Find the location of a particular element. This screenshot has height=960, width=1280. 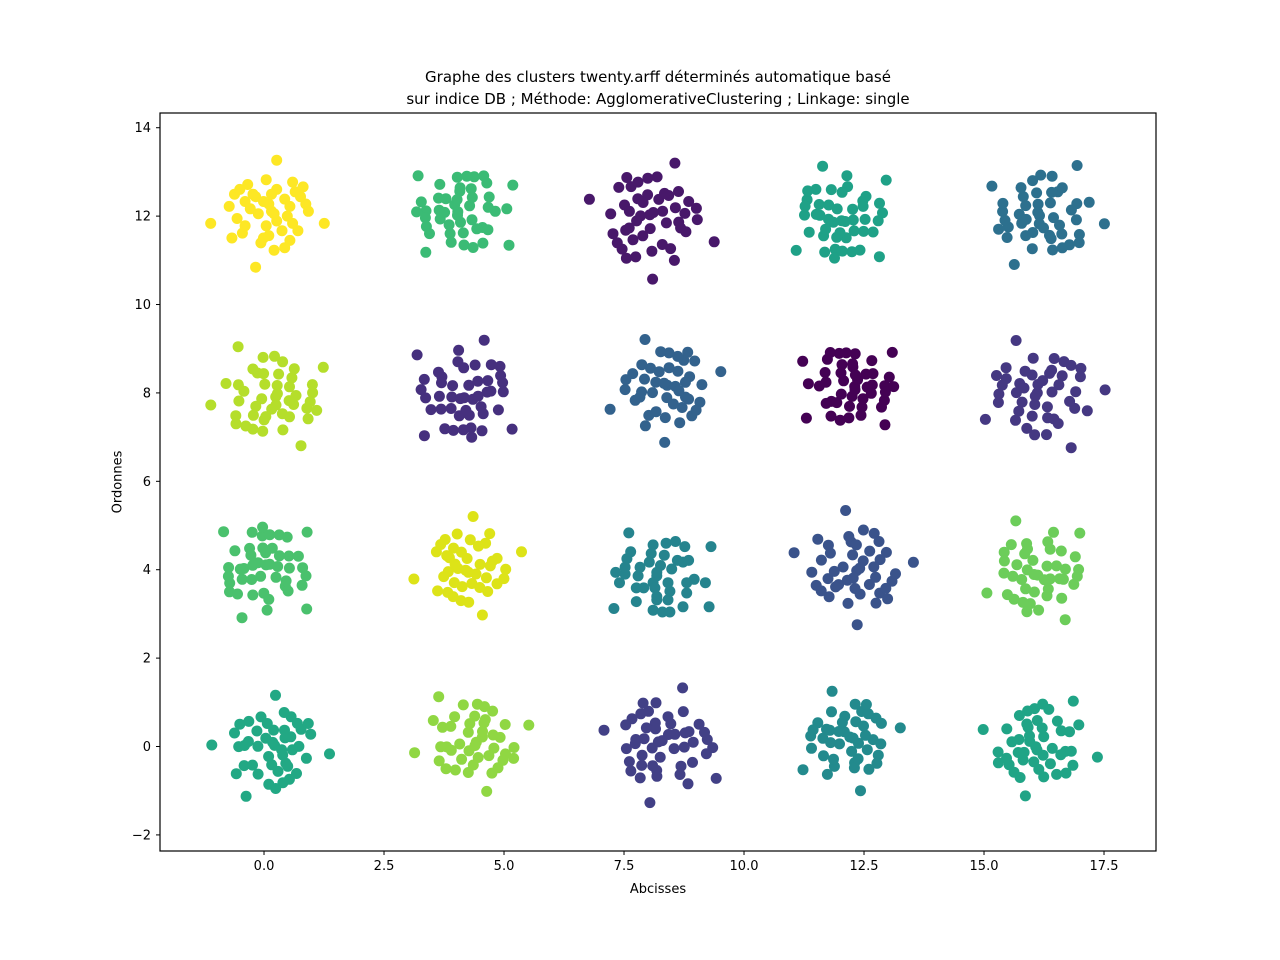

cluster-x12-y4 is located at coordinates (853, 568).